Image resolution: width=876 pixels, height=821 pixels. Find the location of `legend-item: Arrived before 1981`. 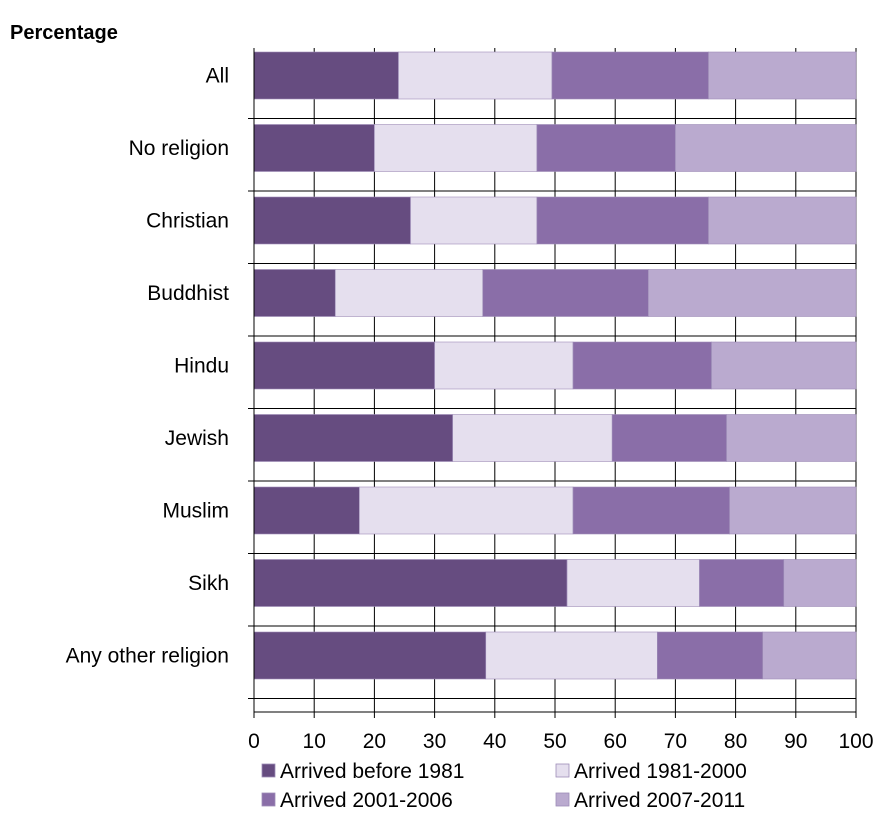

legend-item: Arrived before 1981 is located at coordinates (362, 771).